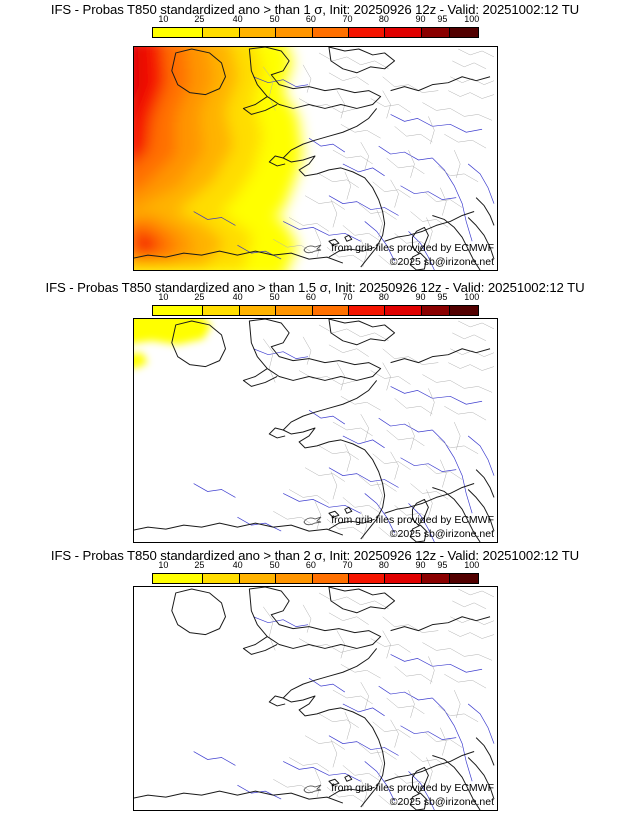 The width and height of the screenshot is (630, 828). I want to click on colorbar-1: 10 25 40 50 60 70 80 90 95 100, so click(315, 26).